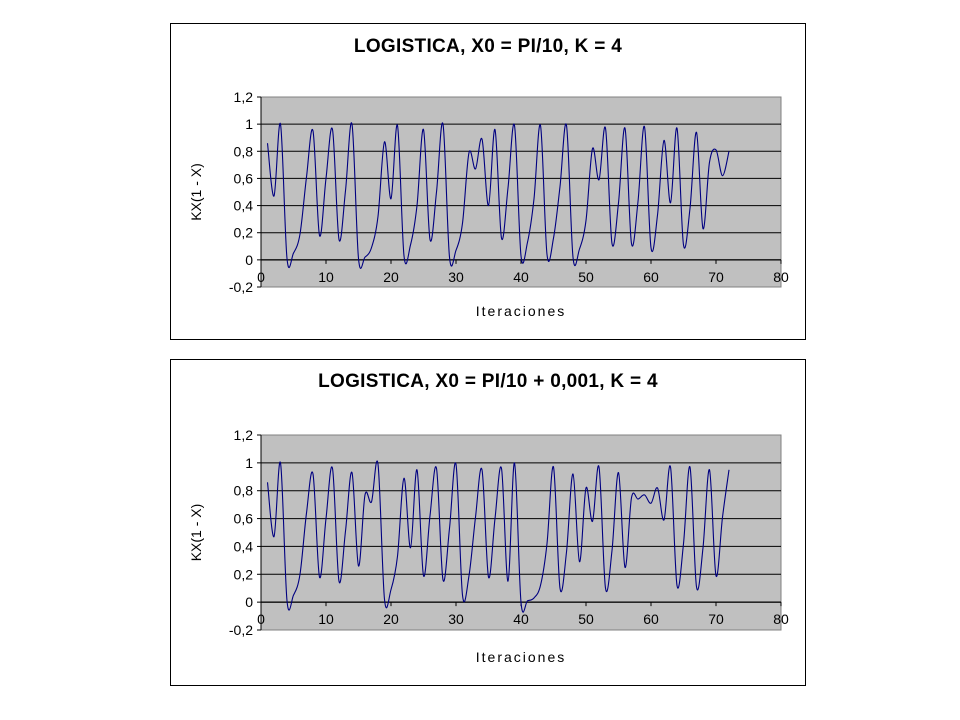 This screenshot has width=960, height=720. I want to click on chart-title: LOGISTICA, X0 = PI/10, K = 4, so click(488, 46).